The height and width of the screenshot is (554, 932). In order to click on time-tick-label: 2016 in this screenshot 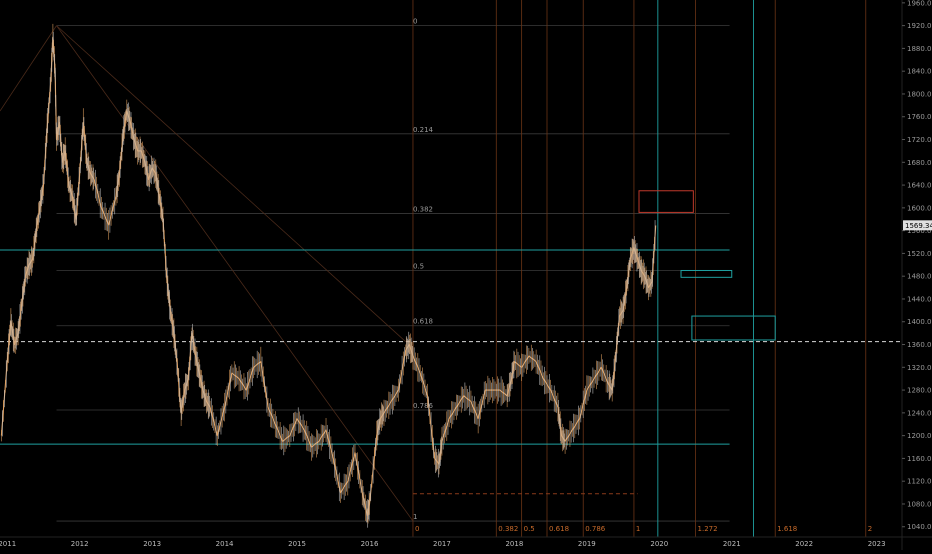, I will do `click(370, 544)`.